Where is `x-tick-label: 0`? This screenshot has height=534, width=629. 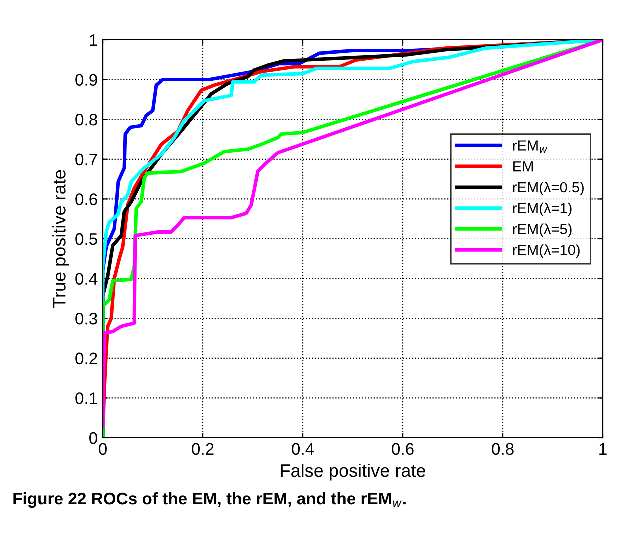 x-tick-label: 0 is located at coordinates (103, 449).